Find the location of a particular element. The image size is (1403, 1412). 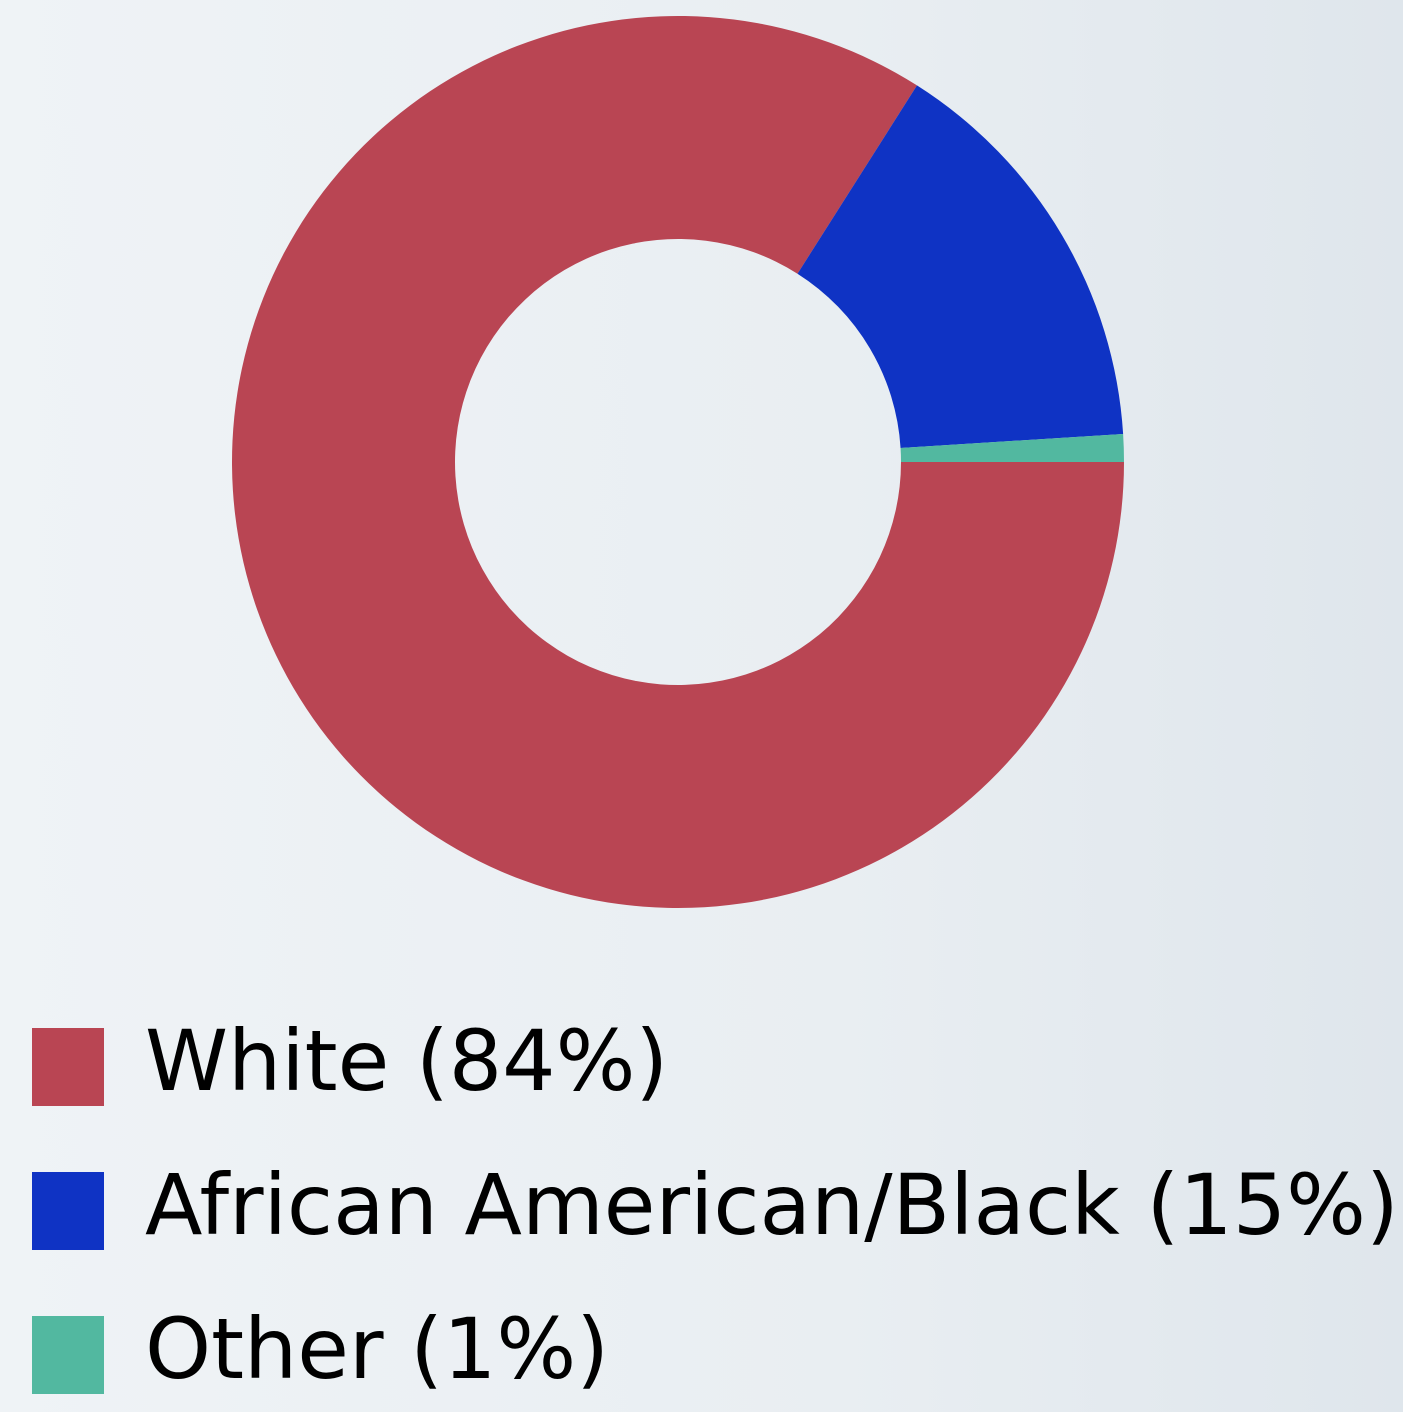

legend-label: Other (1%) is located at coordinates (377, 1349).